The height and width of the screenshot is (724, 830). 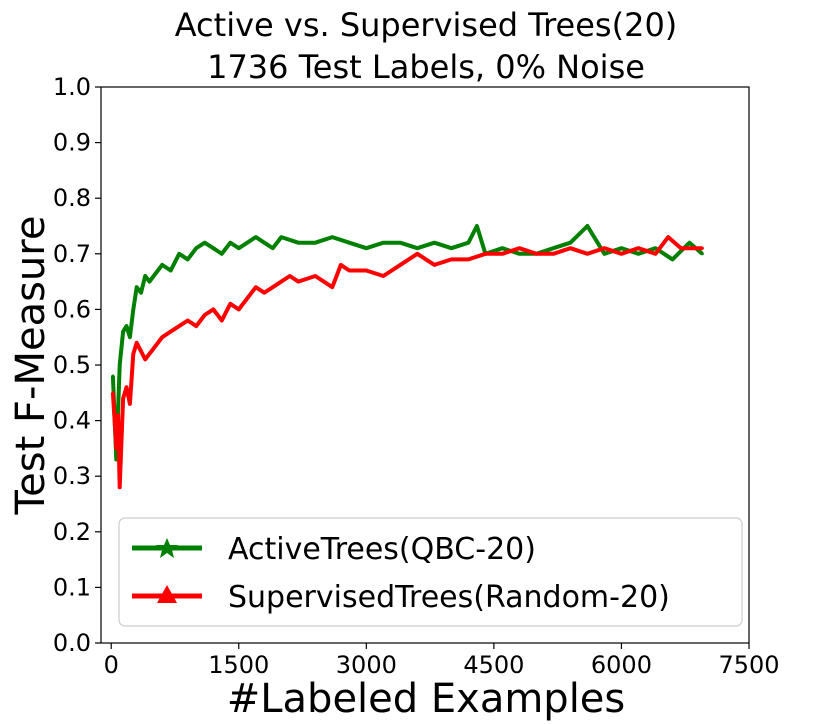 What do you see at coordinates (748, 665) in the screenshot?
I see `x-tick-label: 7500` at bounding box center [748, 665].